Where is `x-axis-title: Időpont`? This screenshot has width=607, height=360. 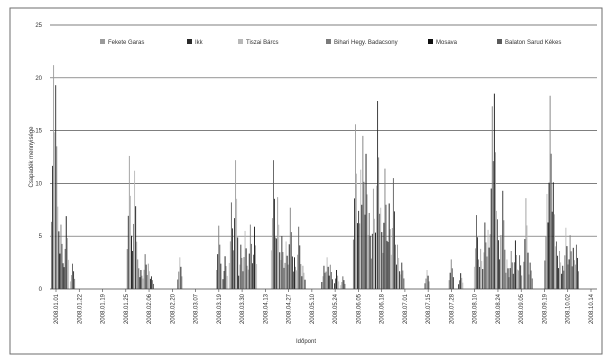 x-axis-title: Időpont is located at coordinates (306, 342).